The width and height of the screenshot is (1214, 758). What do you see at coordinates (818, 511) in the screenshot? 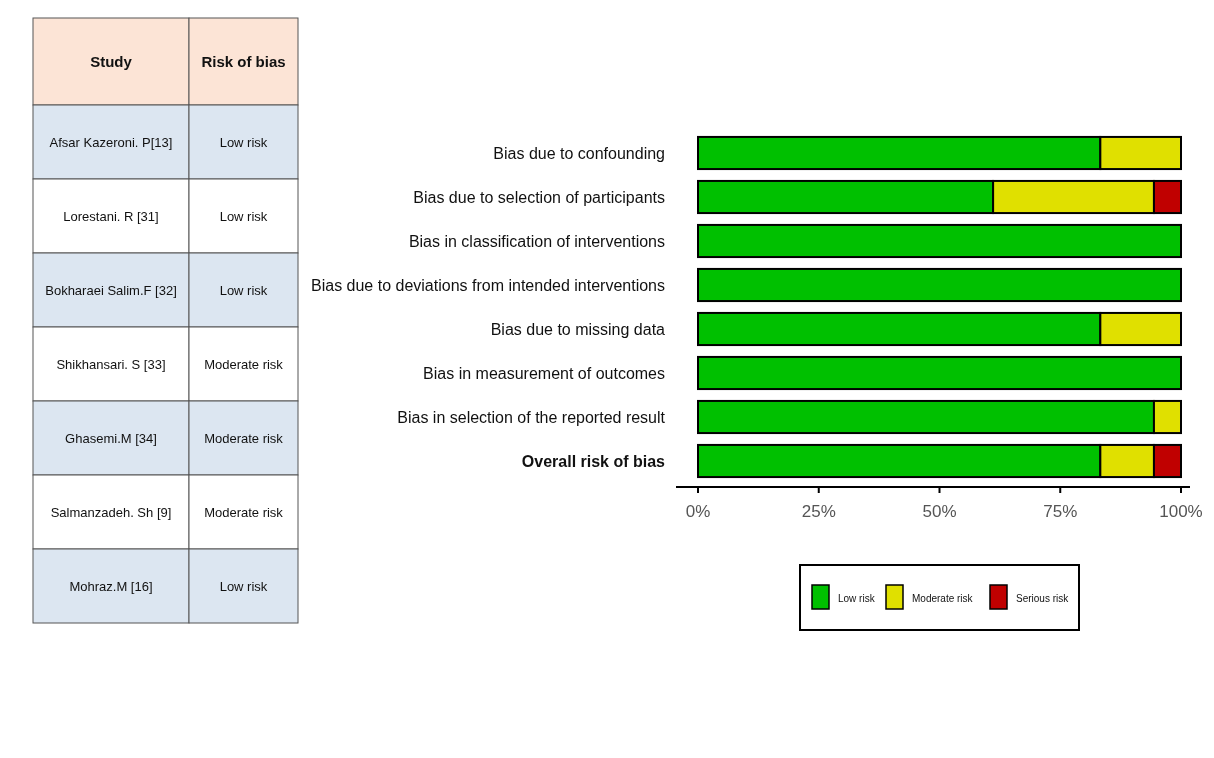
I see `x-tick-label: 25%` at bounding box center [818, 511].